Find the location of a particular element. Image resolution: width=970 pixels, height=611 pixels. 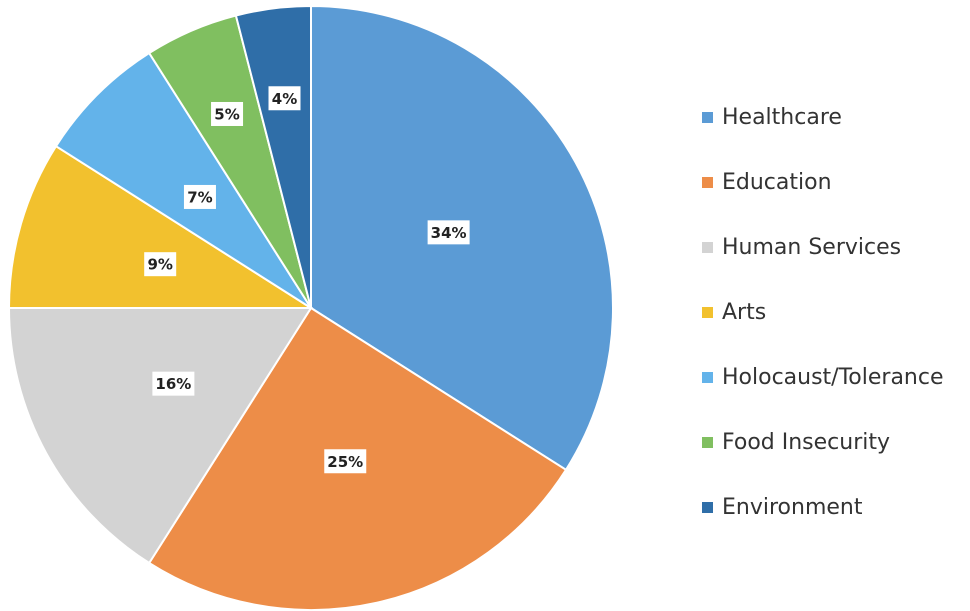

data-label: 5% is located at coordinates (226, 114).